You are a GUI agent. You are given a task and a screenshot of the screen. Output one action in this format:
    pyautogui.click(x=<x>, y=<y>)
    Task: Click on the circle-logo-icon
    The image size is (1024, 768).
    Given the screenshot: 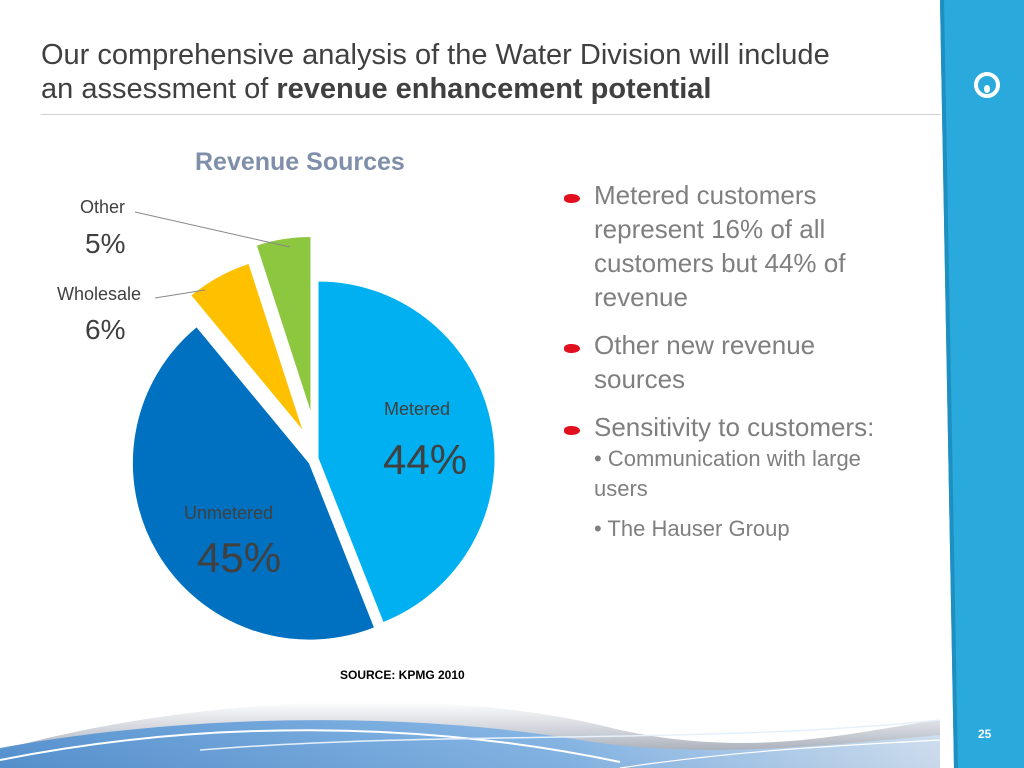 What is the action you would take?
    pyautogui.click(x=987, y=85)
    